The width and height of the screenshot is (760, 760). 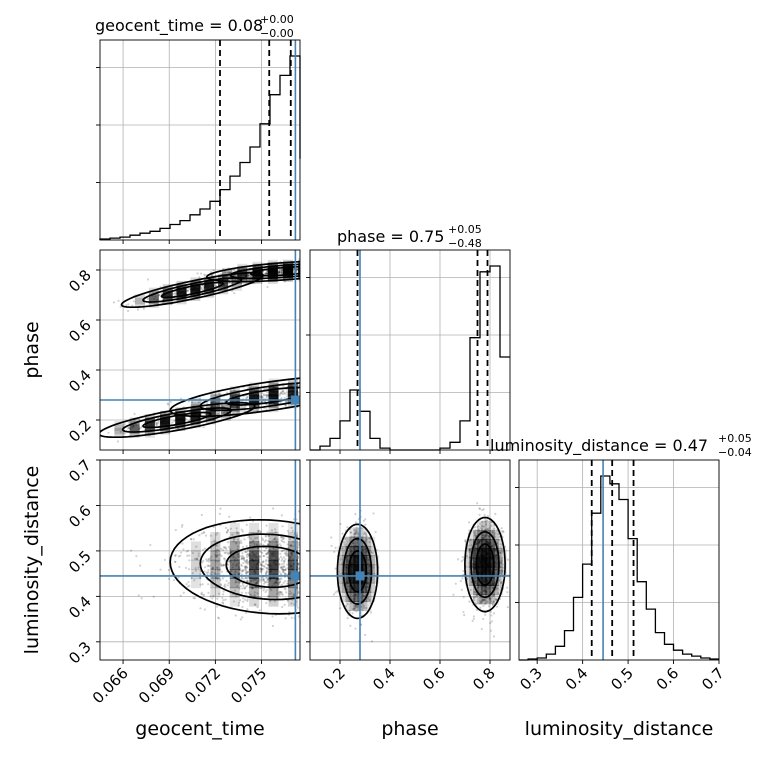 I want to click on tick-label-phase: 0.6, so click(x=80, y=331).